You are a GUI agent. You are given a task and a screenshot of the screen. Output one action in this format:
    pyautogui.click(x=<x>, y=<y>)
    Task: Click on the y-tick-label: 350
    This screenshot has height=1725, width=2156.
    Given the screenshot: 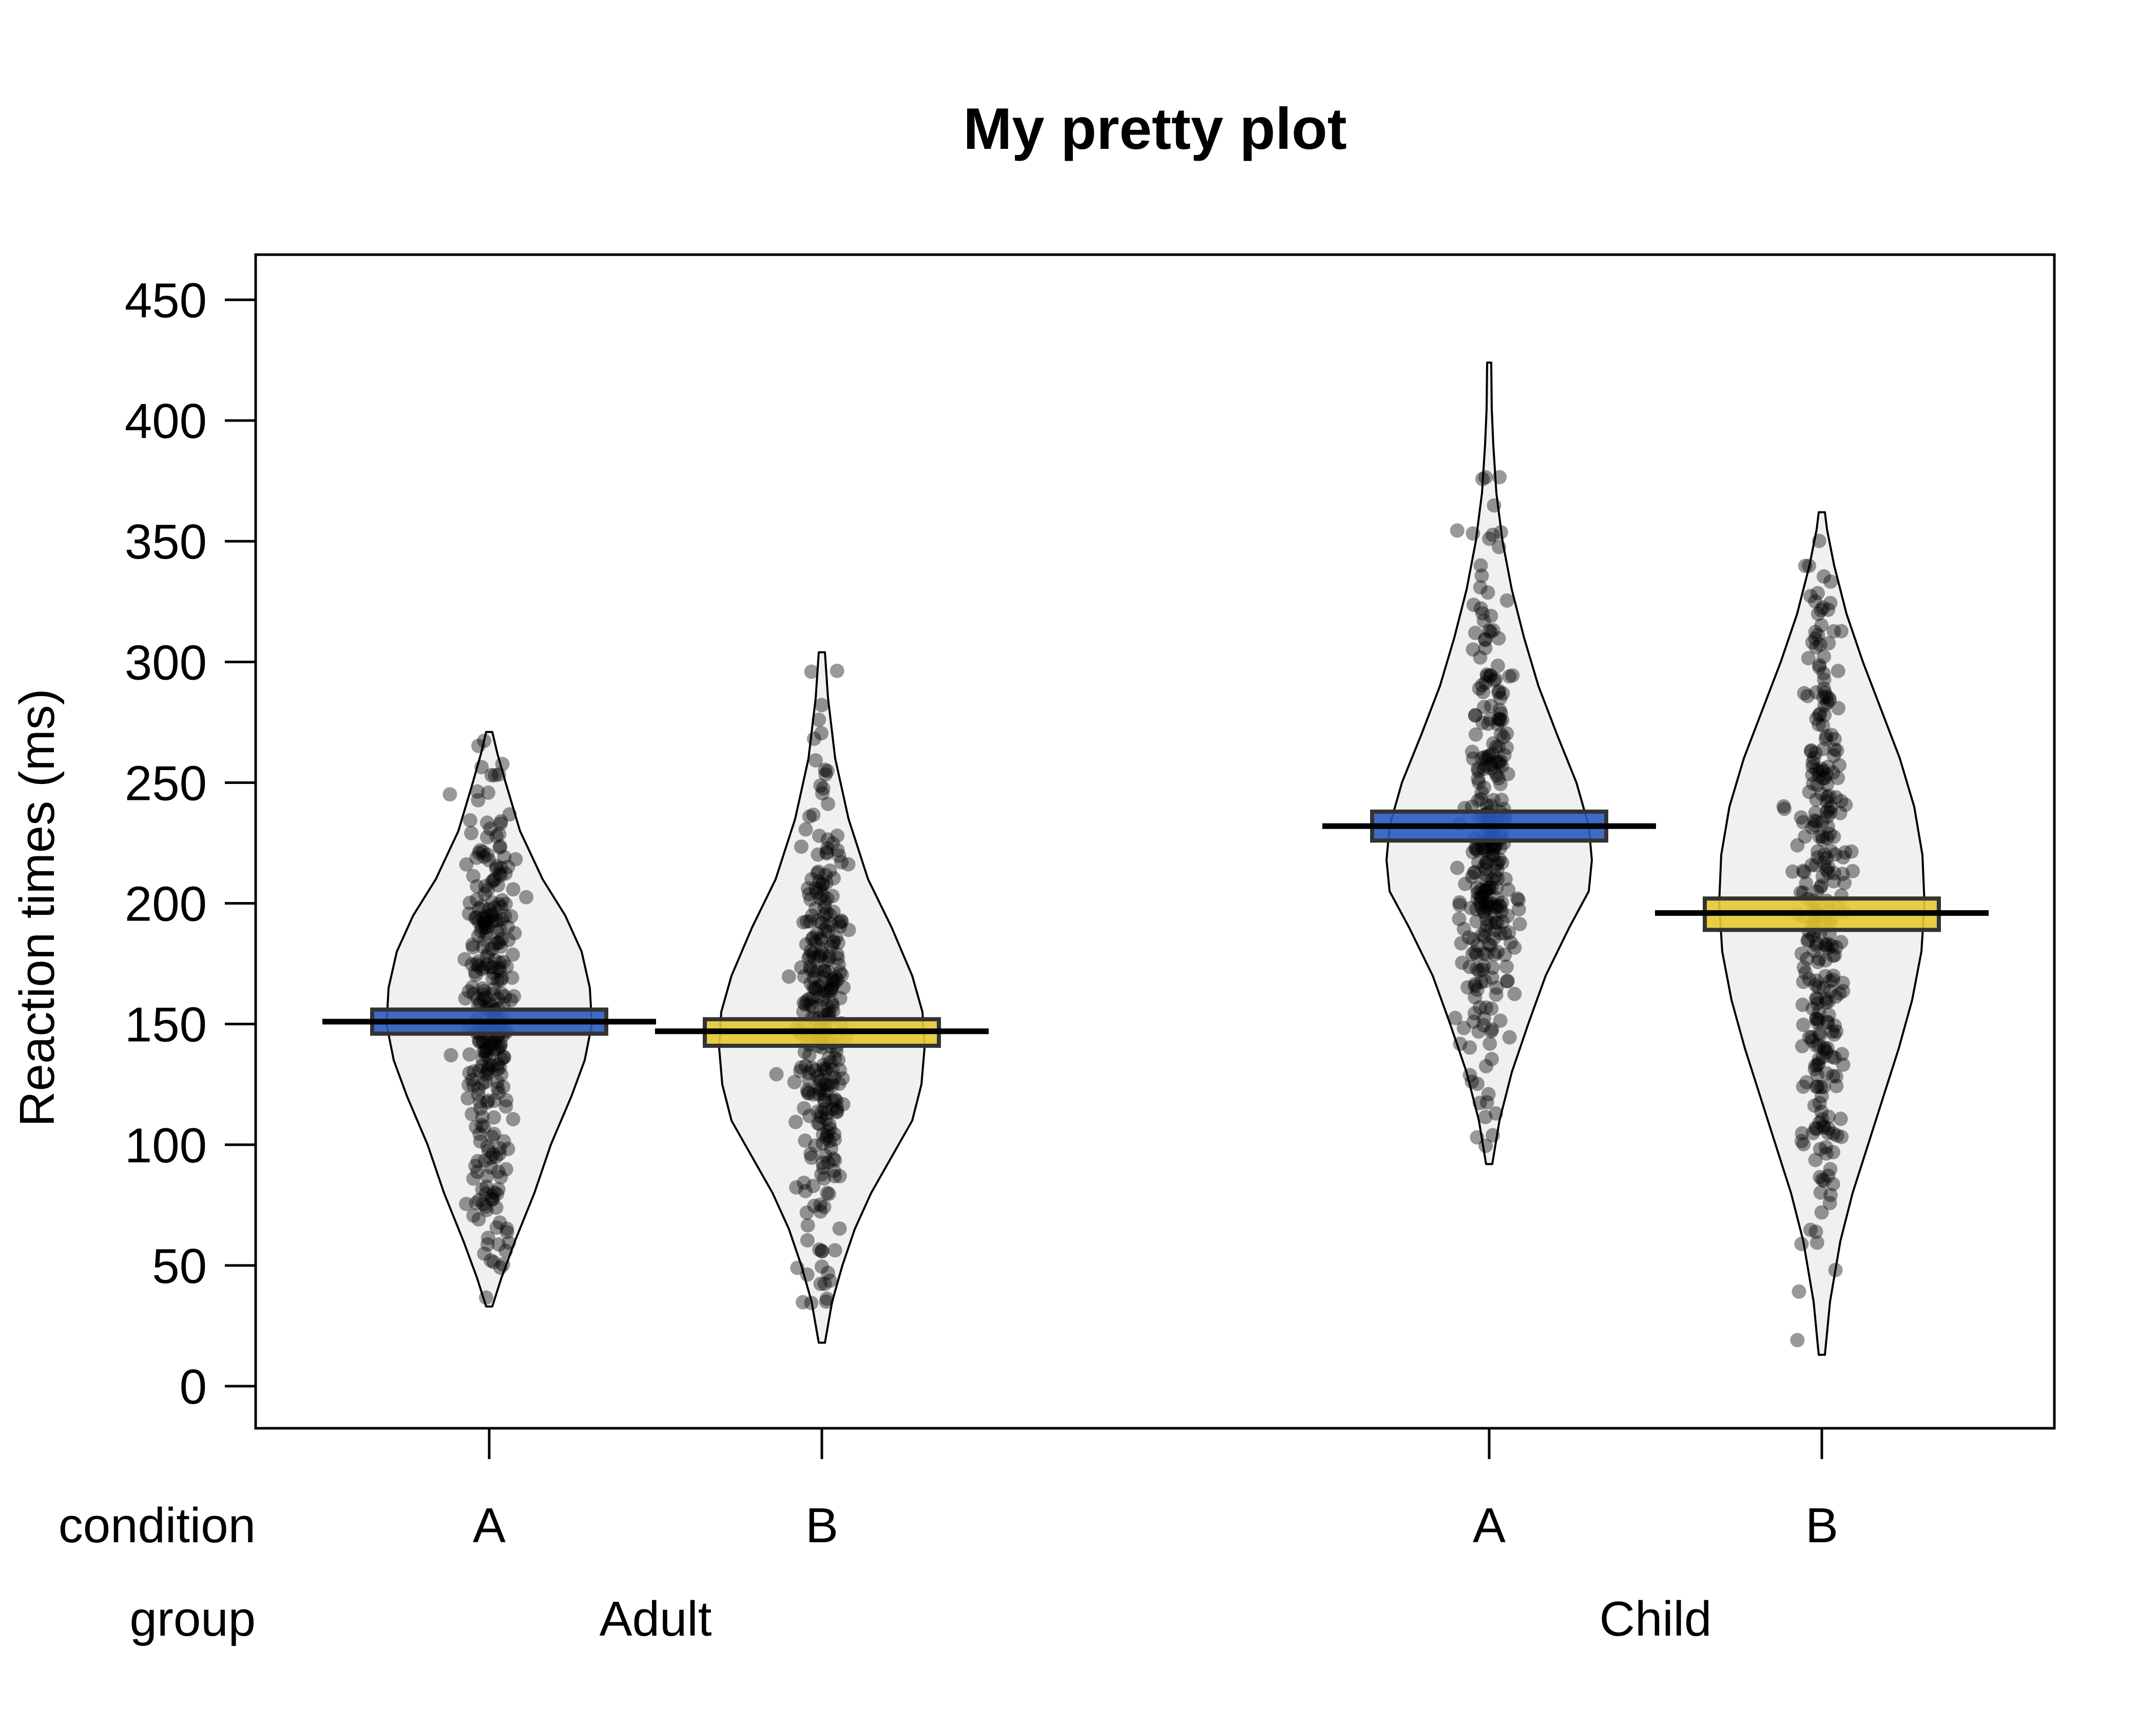 What is the action you would take?
    pyautogui.click(x=166, y=541)
    